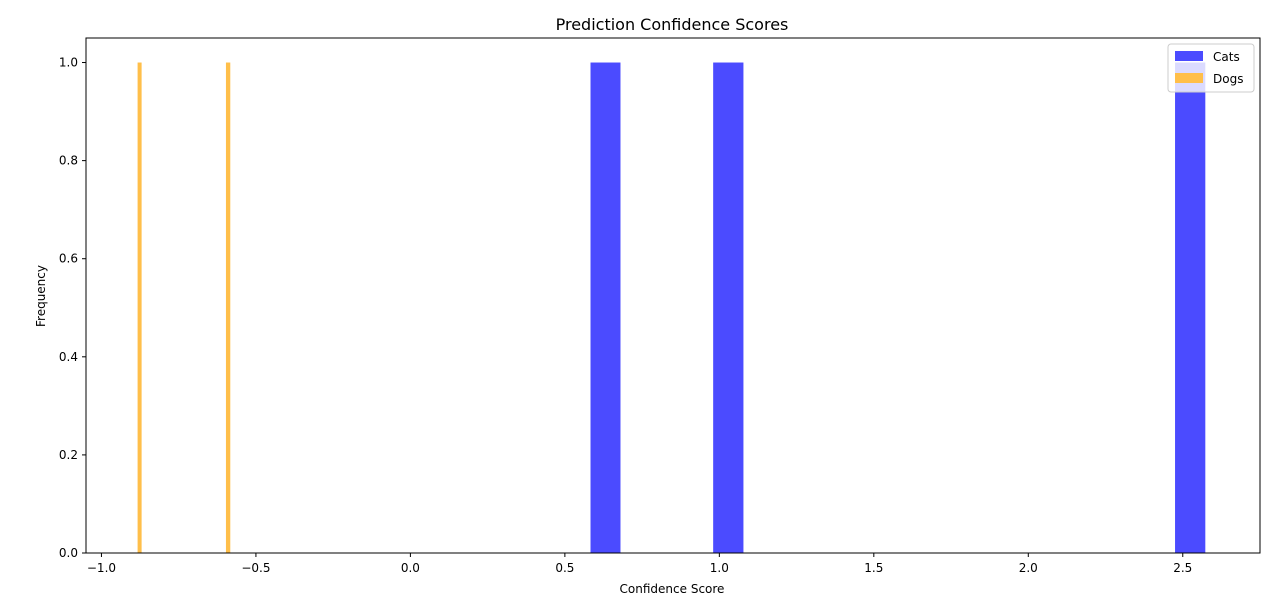 The width and height of the screenshot is (1280, 612). What do you see at coordinates (873, 568) in the screenshot?
I see `x-tick-label: 1.5` at bounding box center [873, 568].